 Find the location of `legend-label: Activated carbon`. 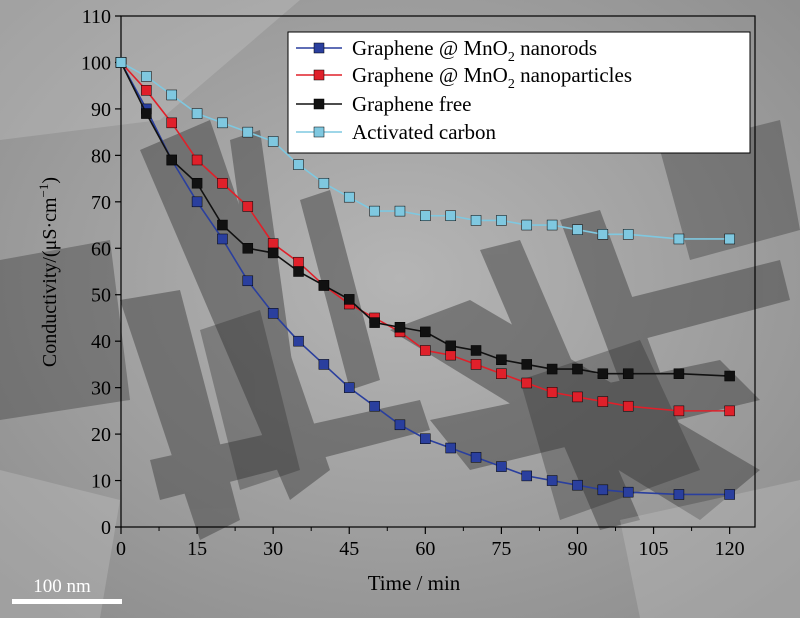

legend-label: Activated carbon is located at coordinates (424, 132).